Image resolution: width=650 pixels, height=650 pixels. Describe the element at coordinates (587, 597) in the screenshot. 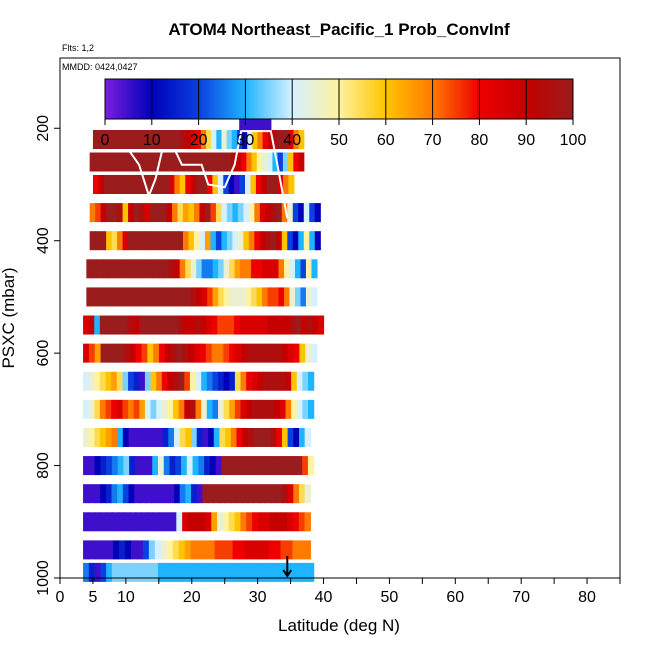

I see `x-tick-label: 80` at that location.